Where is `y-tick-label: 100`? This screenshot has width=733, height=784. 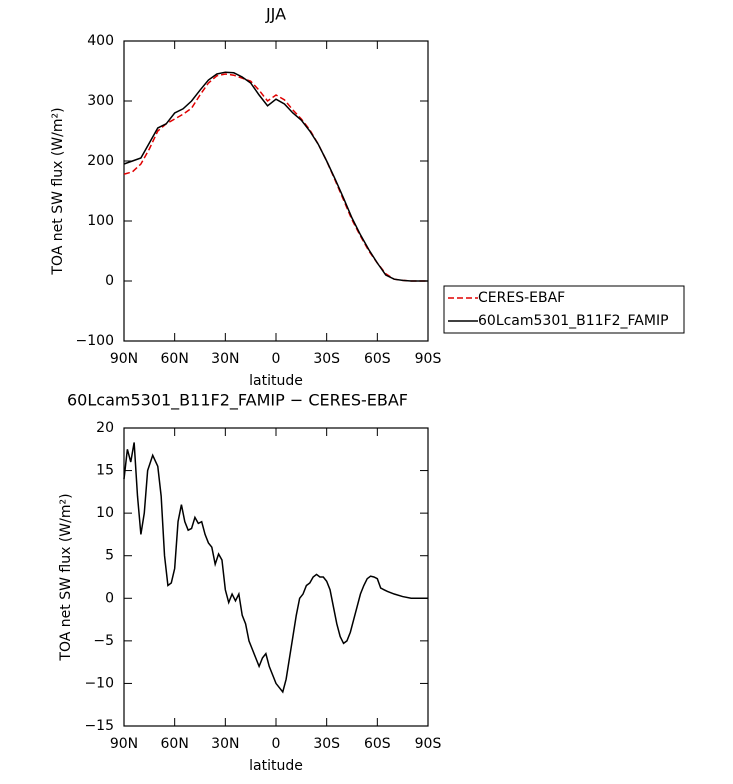 y-tick-label: 100 is located at coordinates (100, 221).